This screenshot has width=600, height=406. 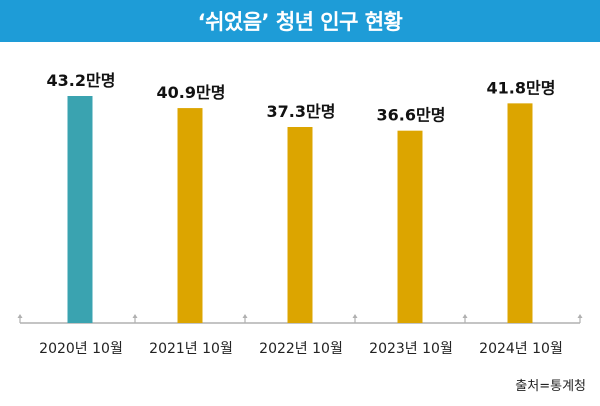 I want to click on x-tick-label: 2021년 10월, so click(x=191, y=349).